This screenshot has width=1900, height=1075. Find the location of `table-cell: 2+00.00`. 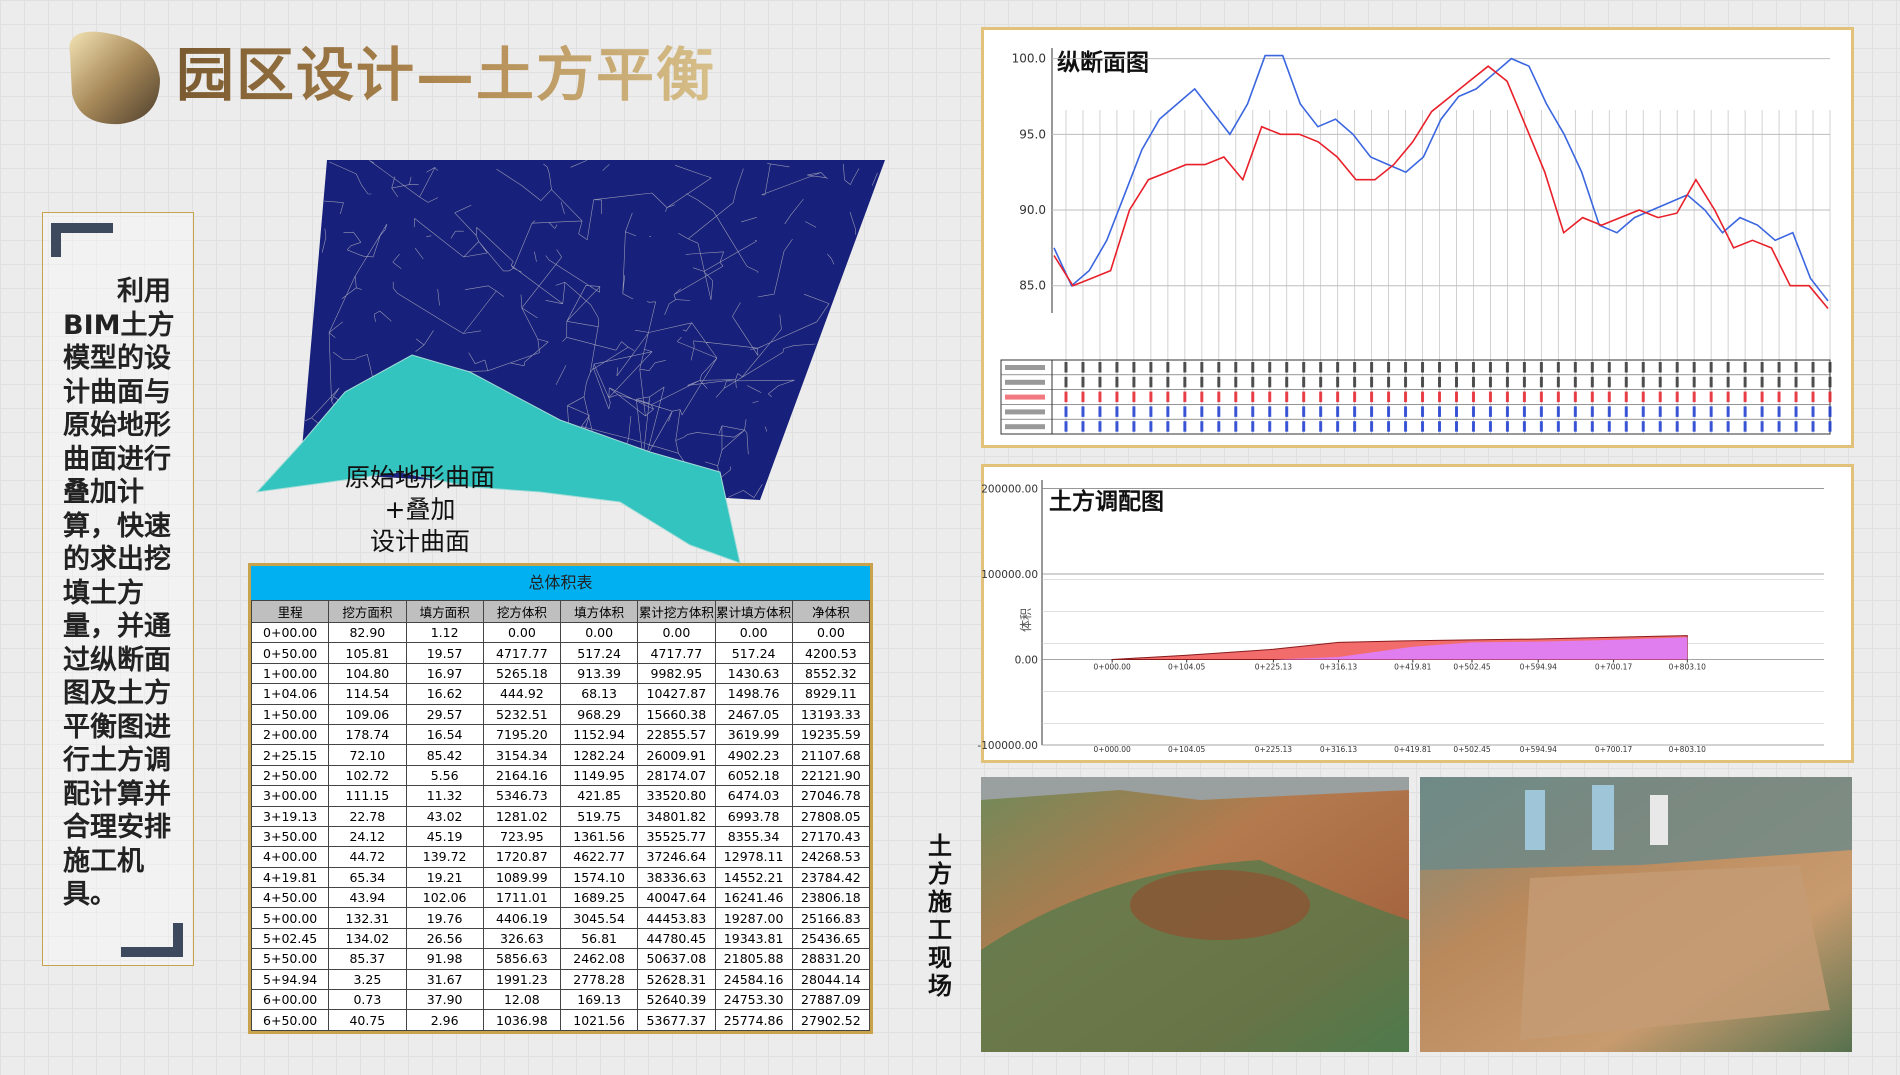

table-cell: 2+00.00 is located at coordinates (290, 734).